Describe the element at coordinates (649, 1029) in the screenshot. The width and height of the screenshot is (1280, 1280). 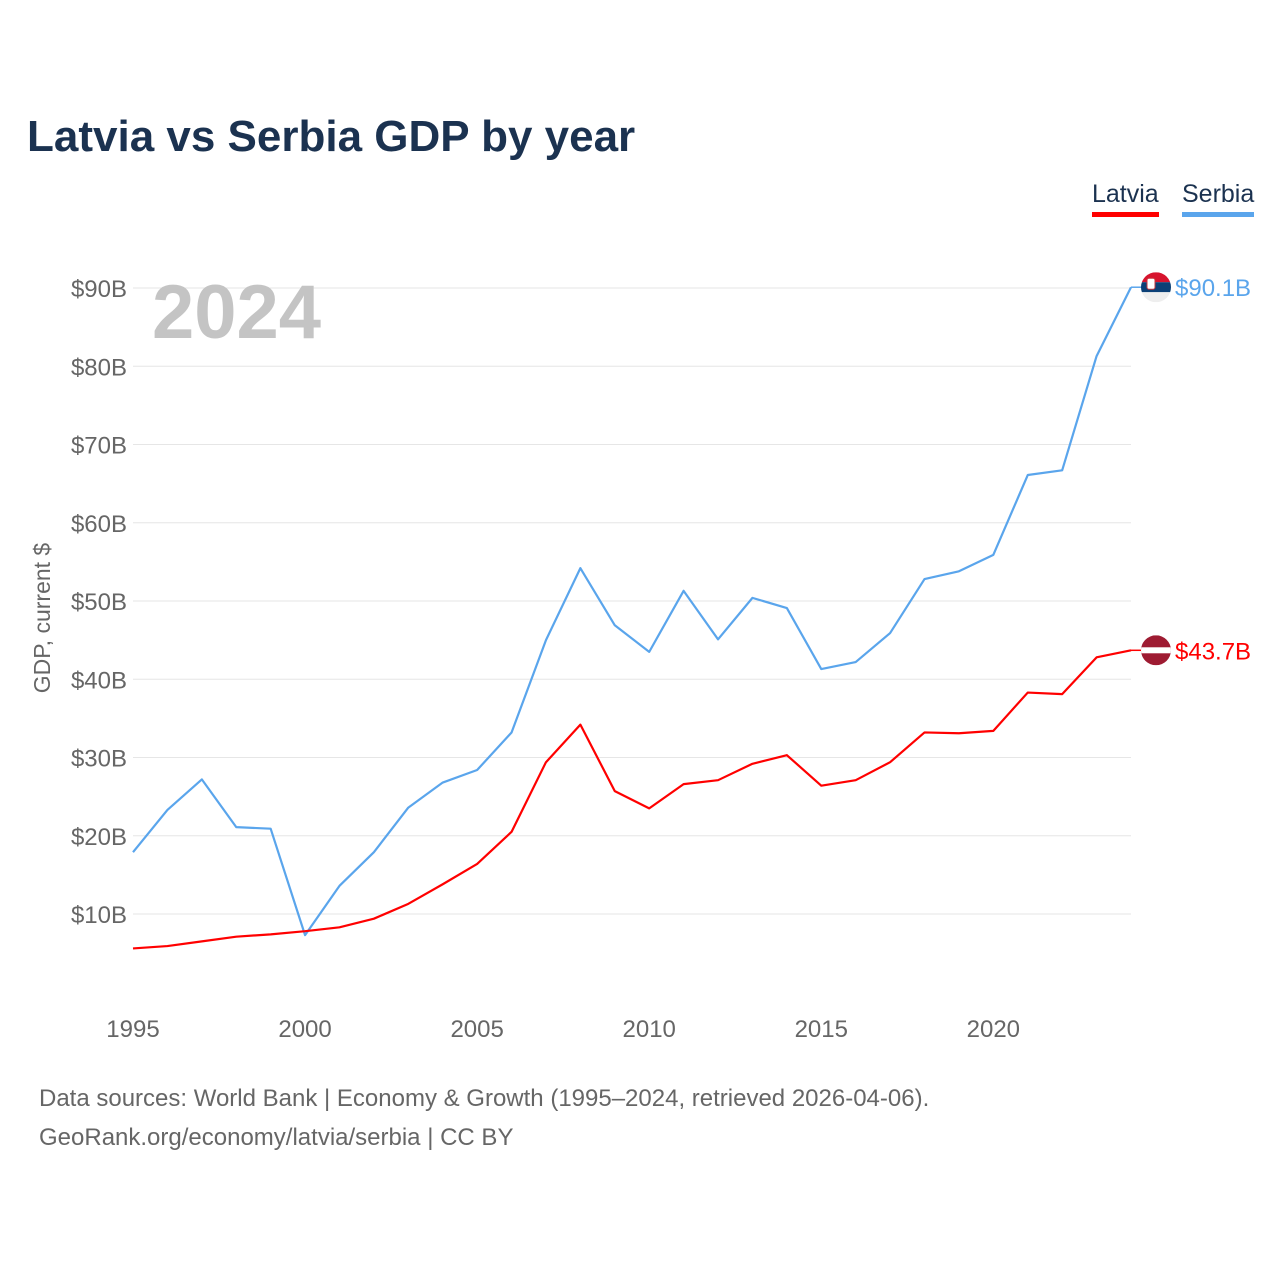
I see `x-tick-label: 2010` at that location.